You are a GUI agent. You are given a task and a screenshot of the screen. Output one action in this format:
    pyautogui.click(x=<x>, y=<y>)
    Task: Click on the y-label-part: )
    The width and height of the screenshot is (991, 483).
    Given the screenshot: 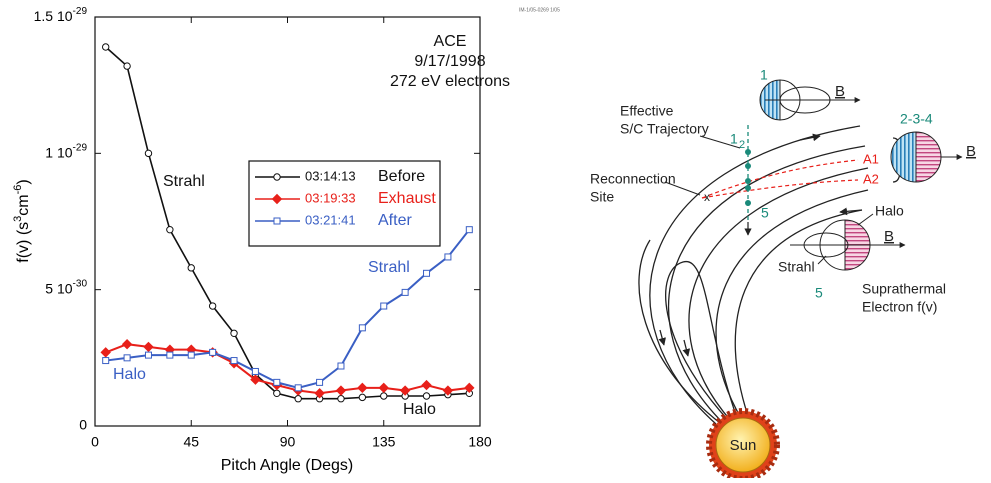 What is the action you would take?
    pyautogui.click(x=23, y=181)
    